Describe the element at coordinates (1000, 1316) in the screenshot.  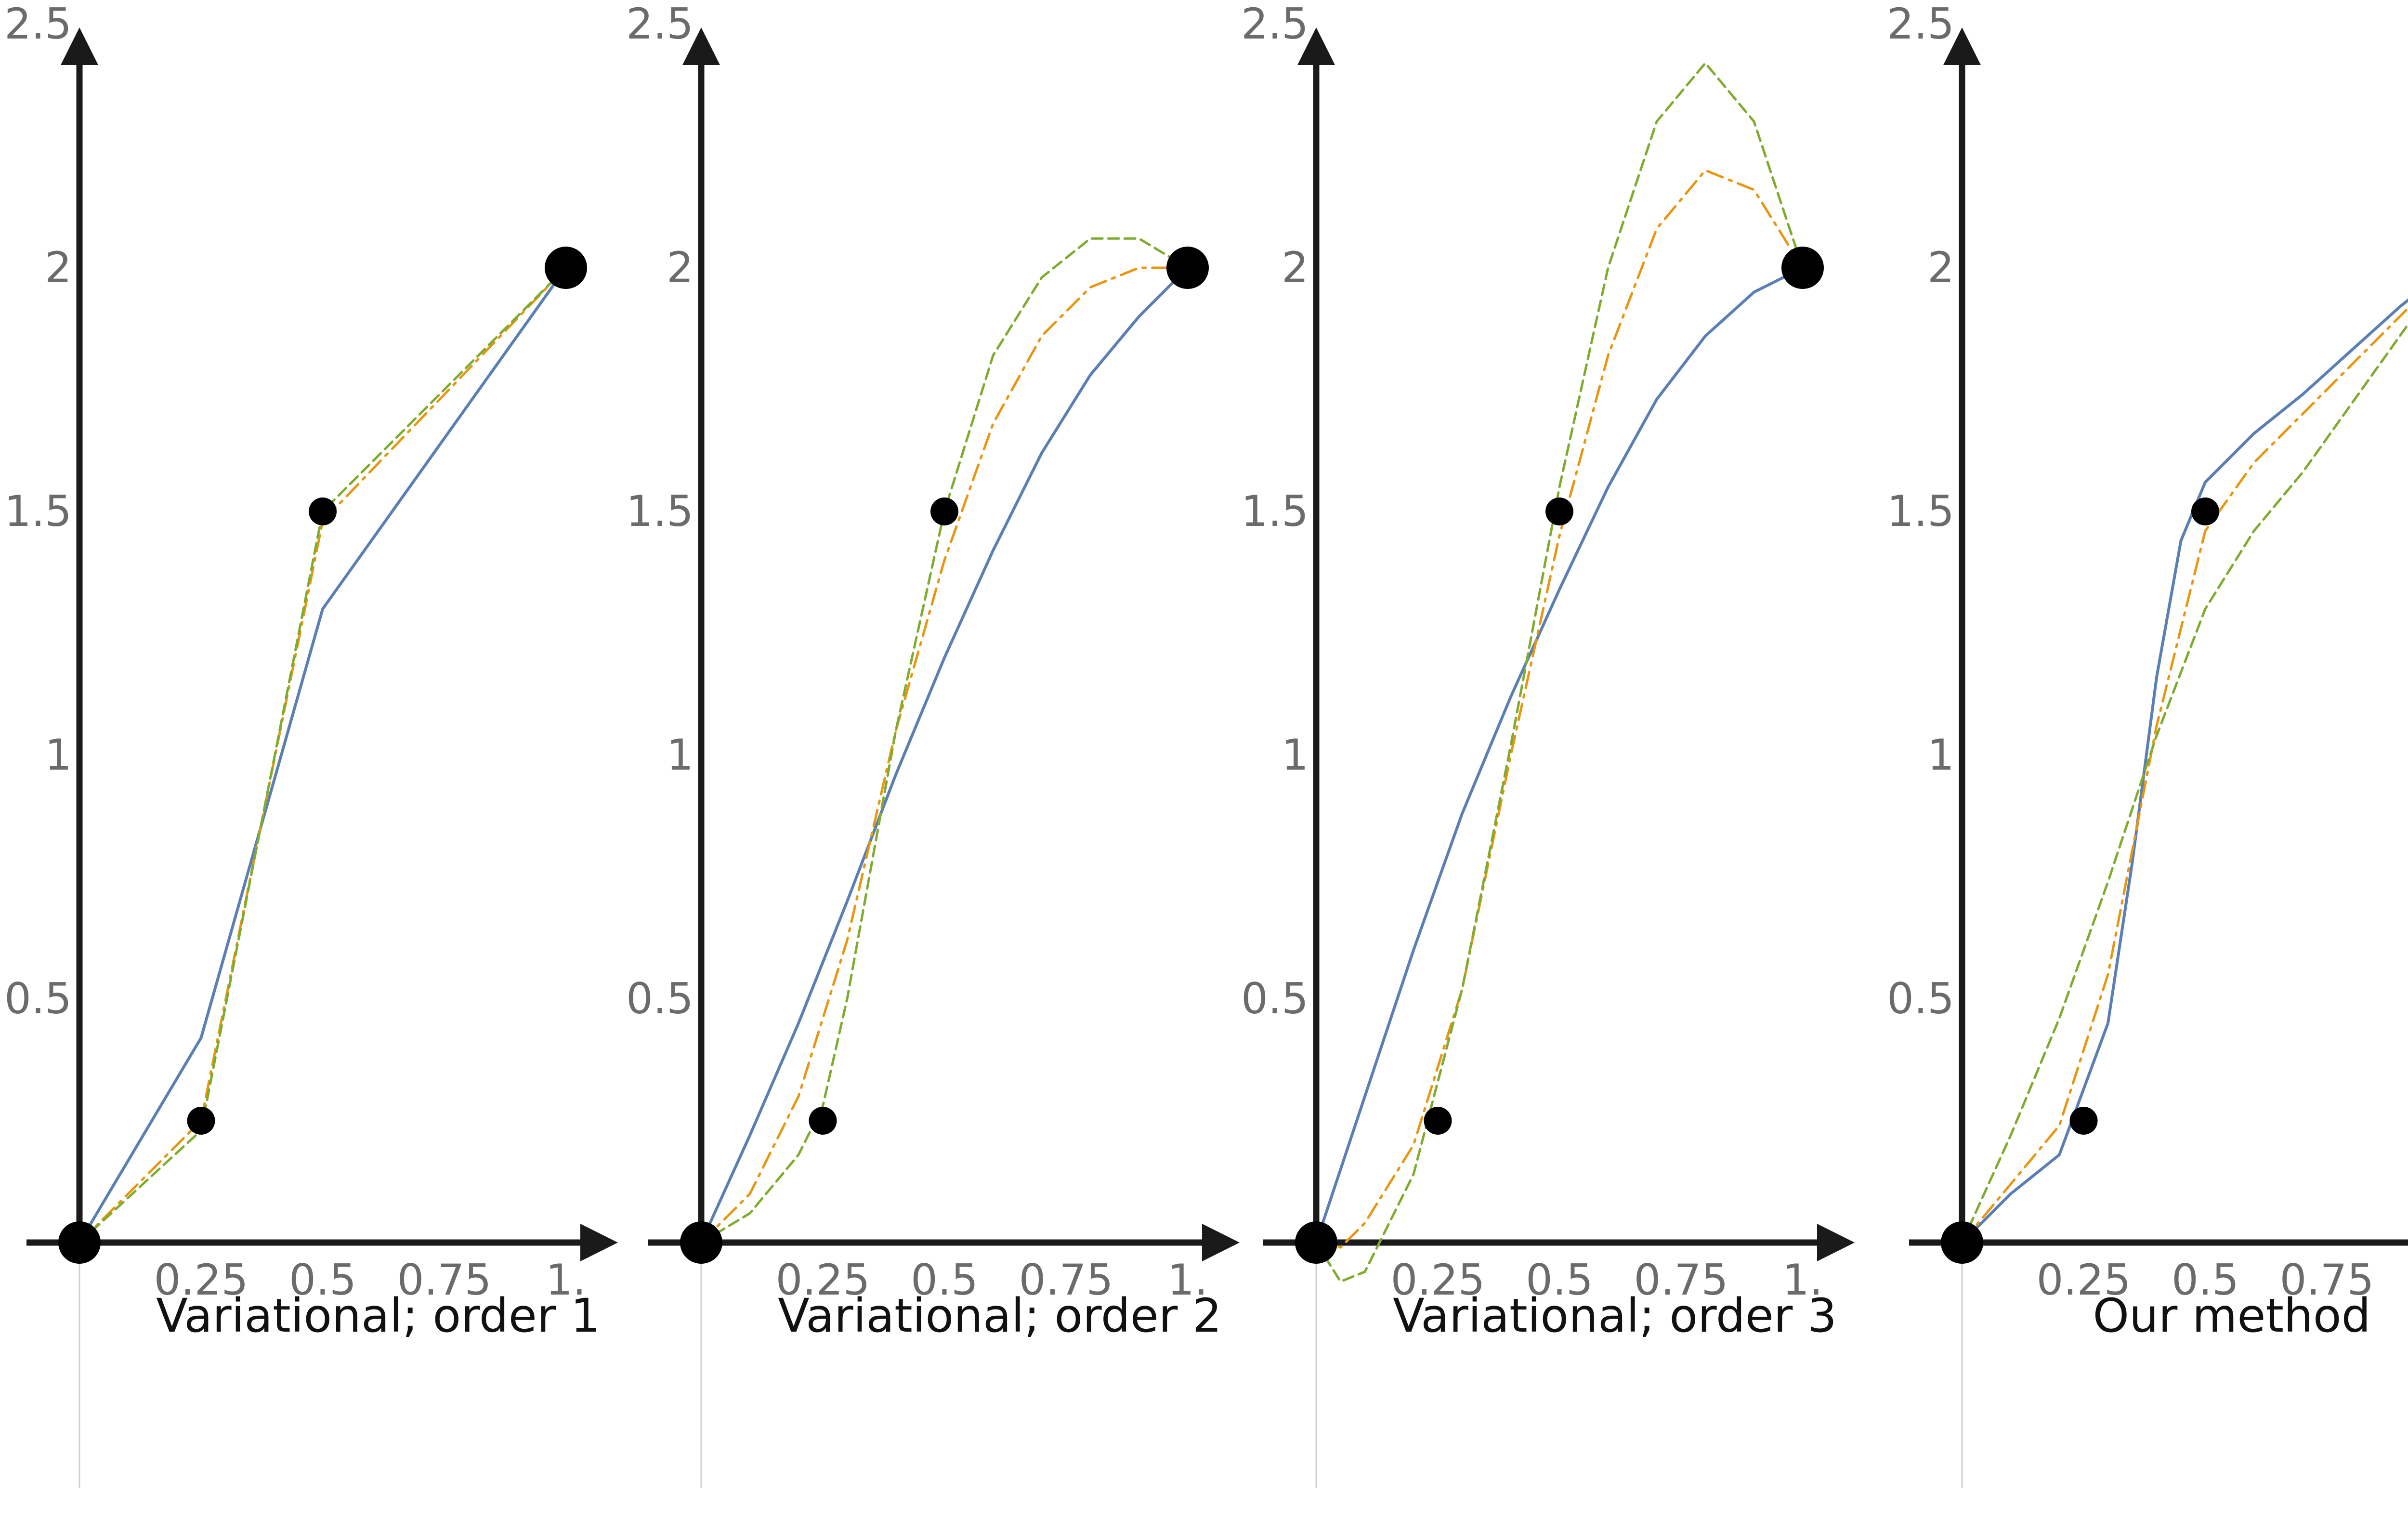
I see `panel-title: Variational; order 2` at that location.